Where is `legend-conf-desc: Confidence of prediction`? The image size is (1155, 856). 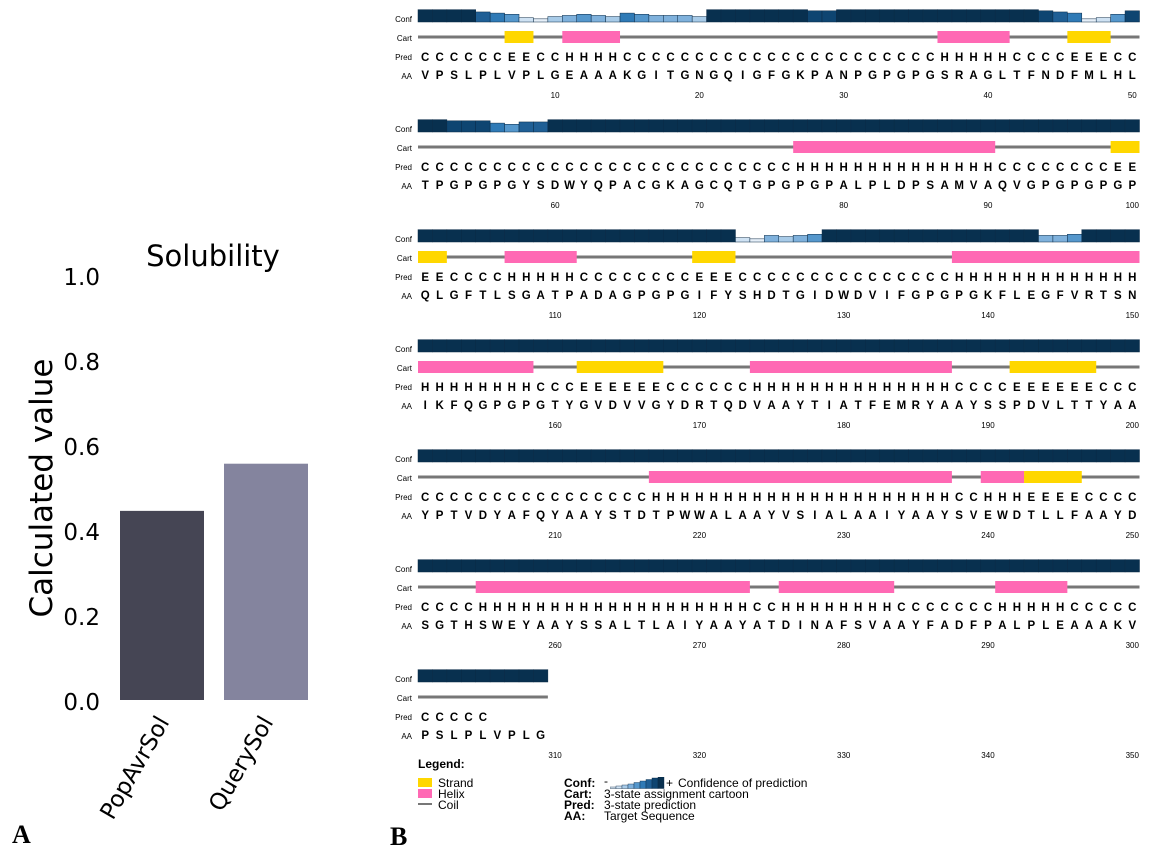 legend-conf-desc: Confidence of prediction is located at coordinates (743, 783).